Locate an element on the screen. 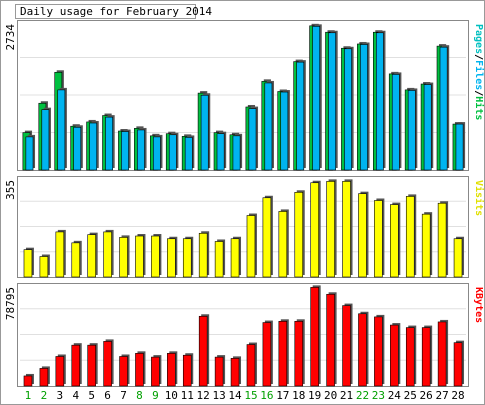  x-tick-label-20: 20 is located at coordinates (330, 395).